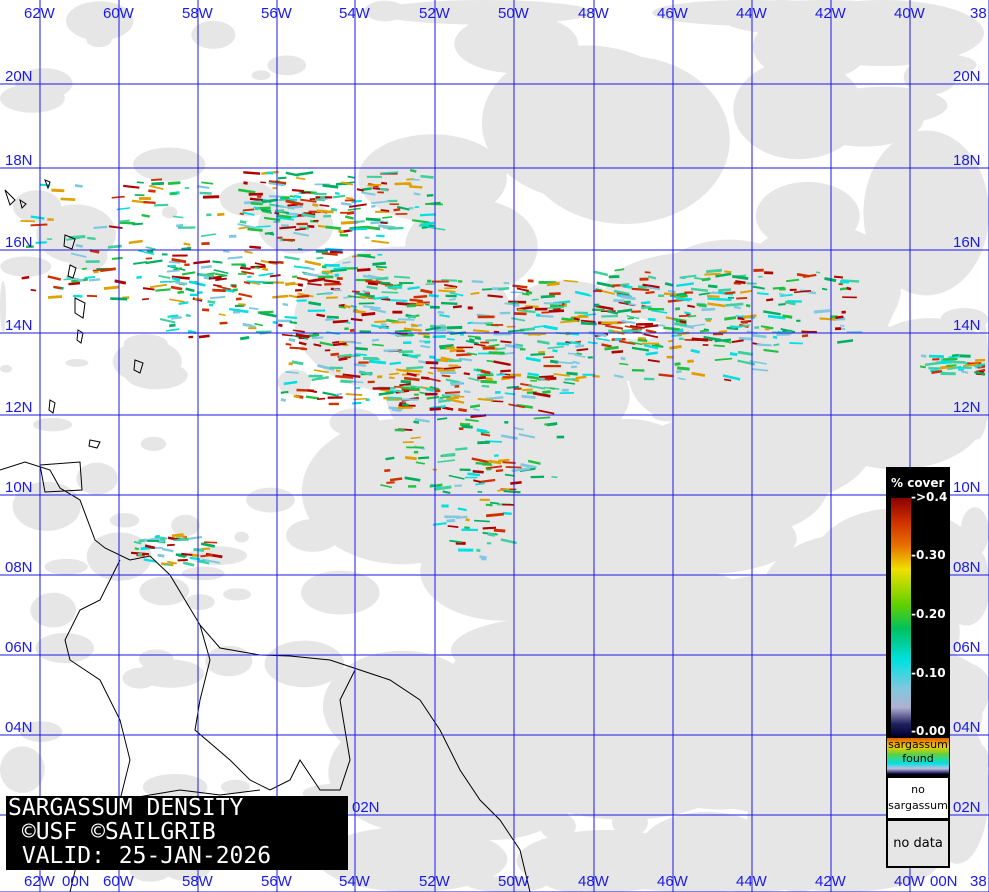  What do you see at coordinates (513, 13) in the screenshot?
I see `lon-label-top: 50W` at bounding box center [513, 13].